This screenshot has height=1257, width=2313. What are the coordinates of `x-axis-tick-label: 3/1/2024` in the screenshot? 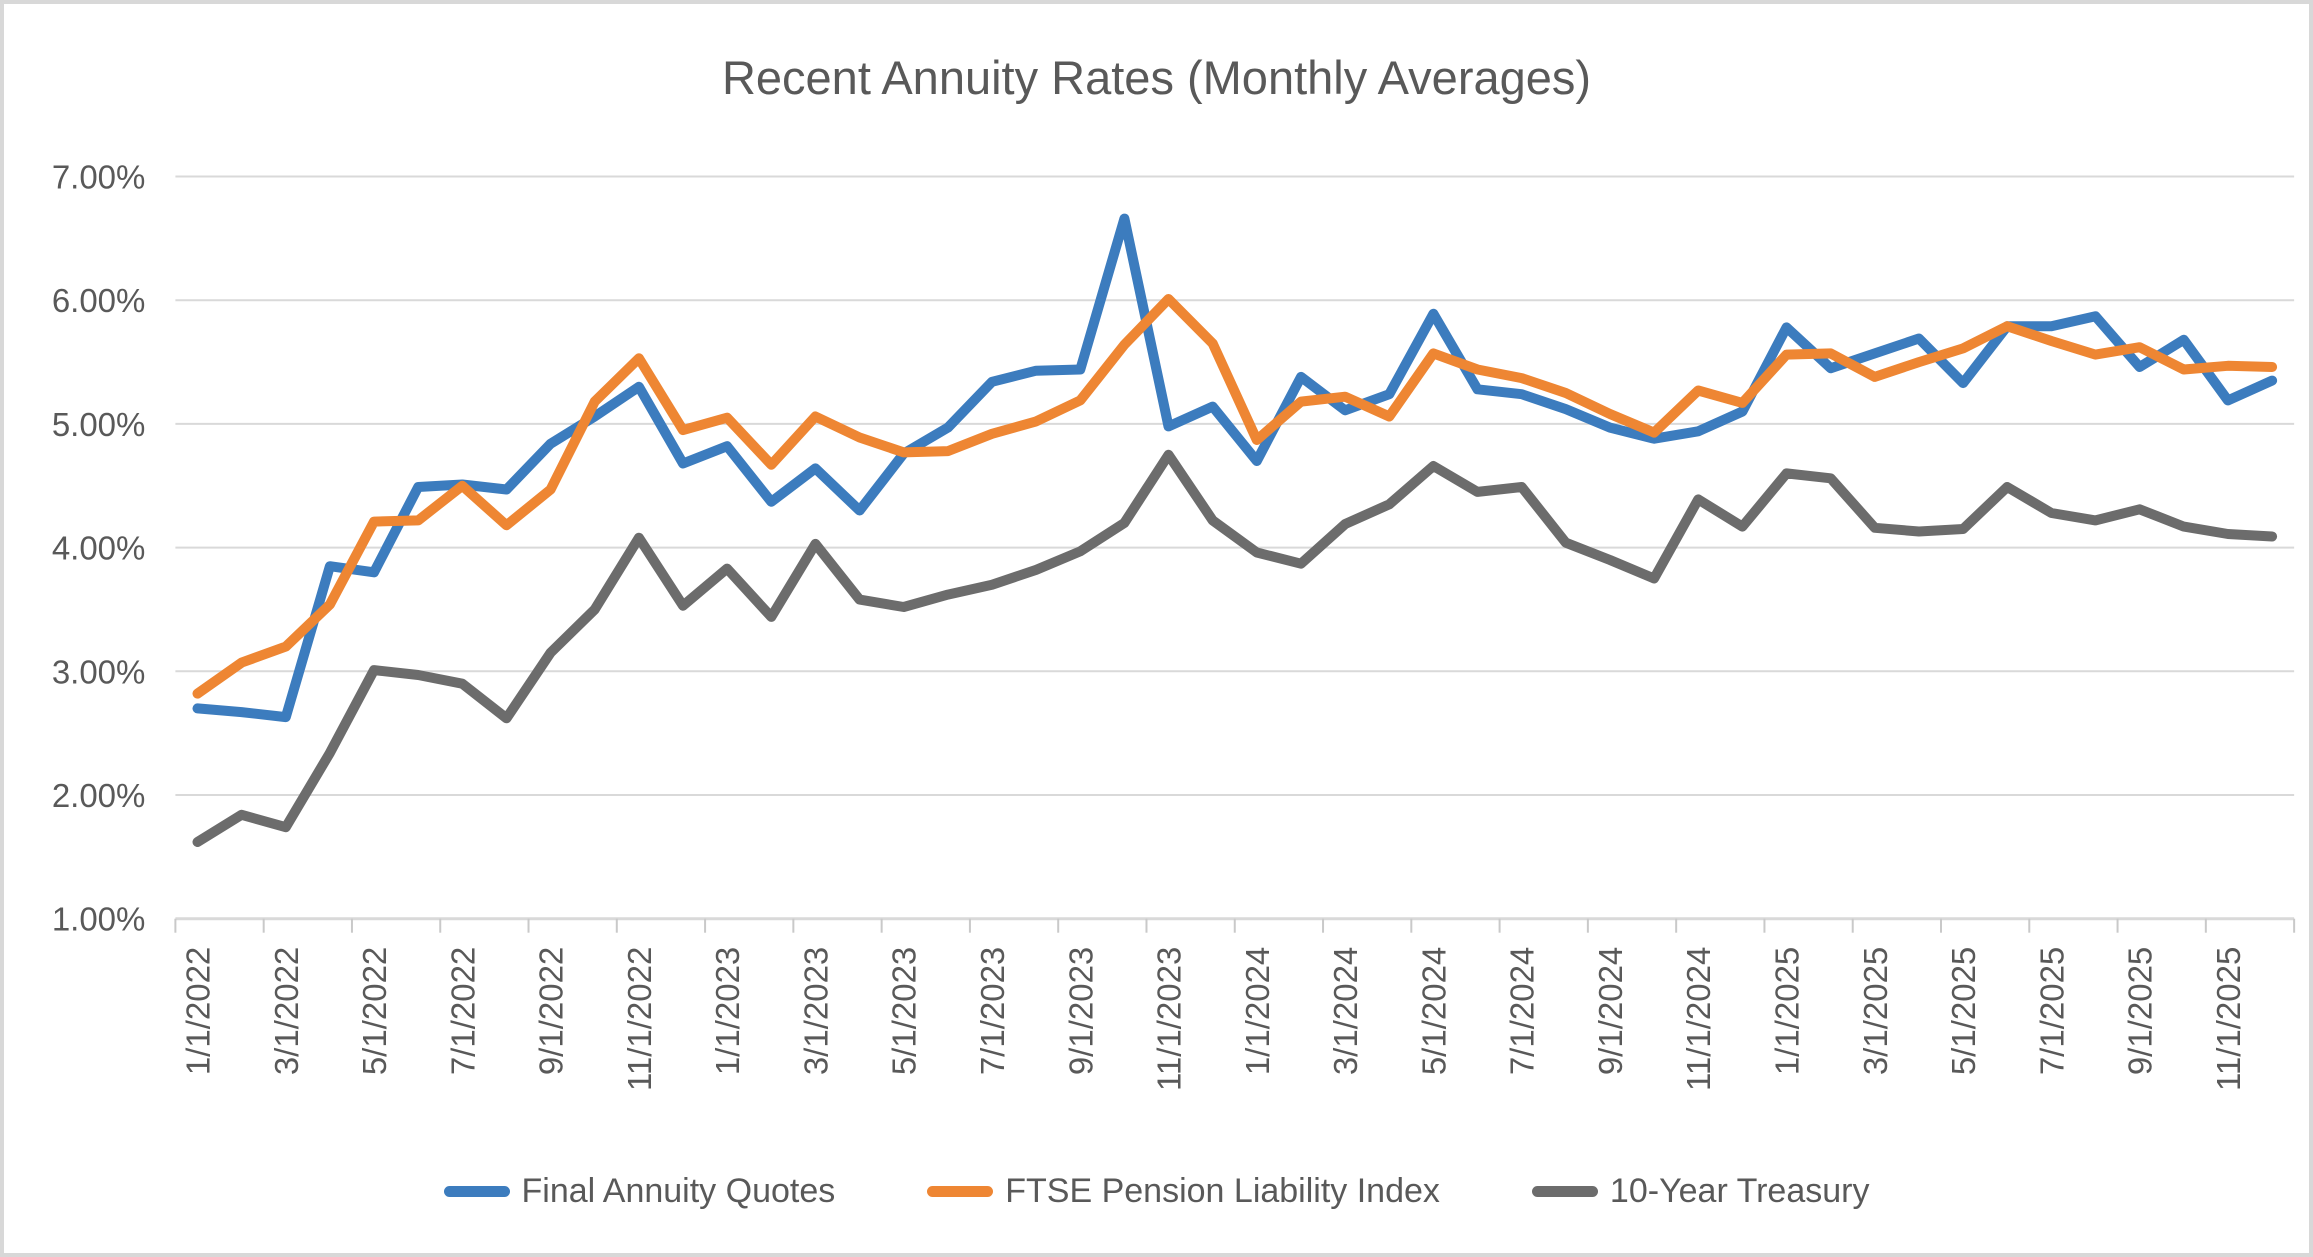 It's located at (1345, 1011).